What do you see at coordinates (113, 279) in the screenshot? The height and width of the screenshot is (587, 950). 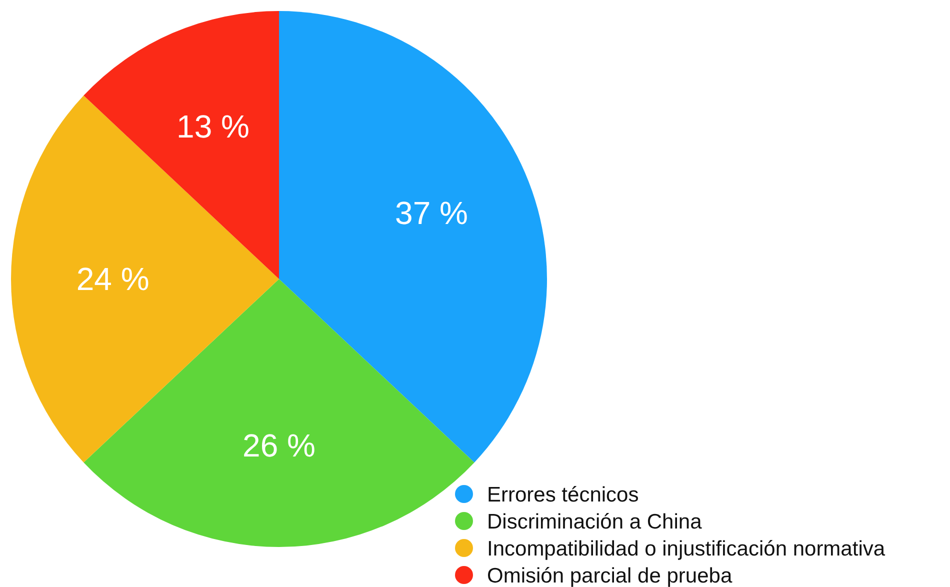 I see `data-label: 24 %` at bounding box center [113, 279].